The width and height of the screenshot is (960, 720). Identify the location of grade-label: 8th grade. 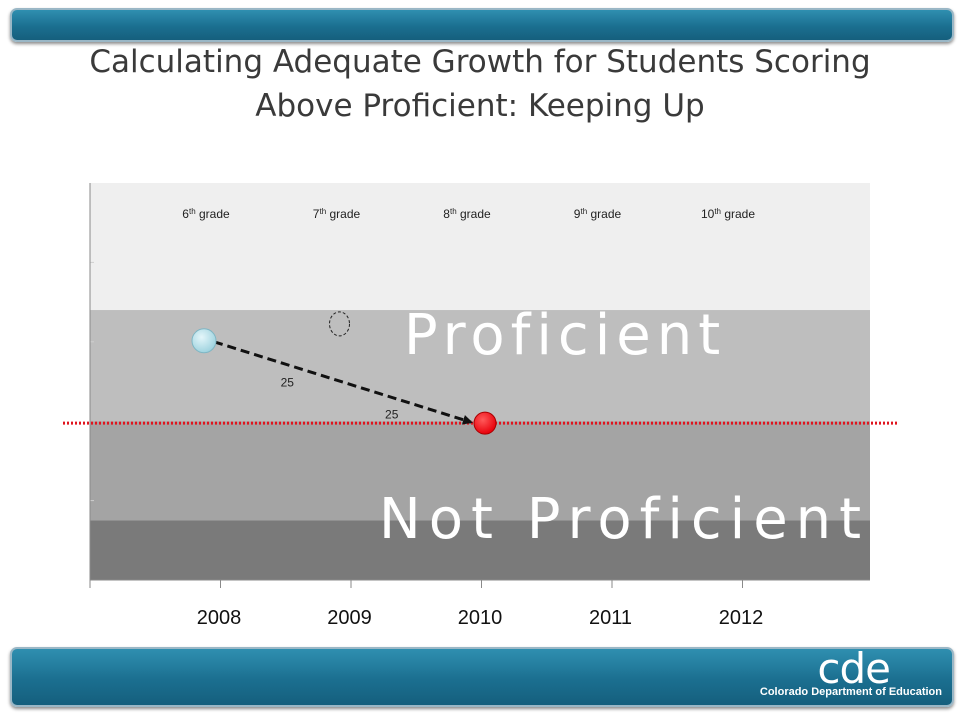
(467, 214).